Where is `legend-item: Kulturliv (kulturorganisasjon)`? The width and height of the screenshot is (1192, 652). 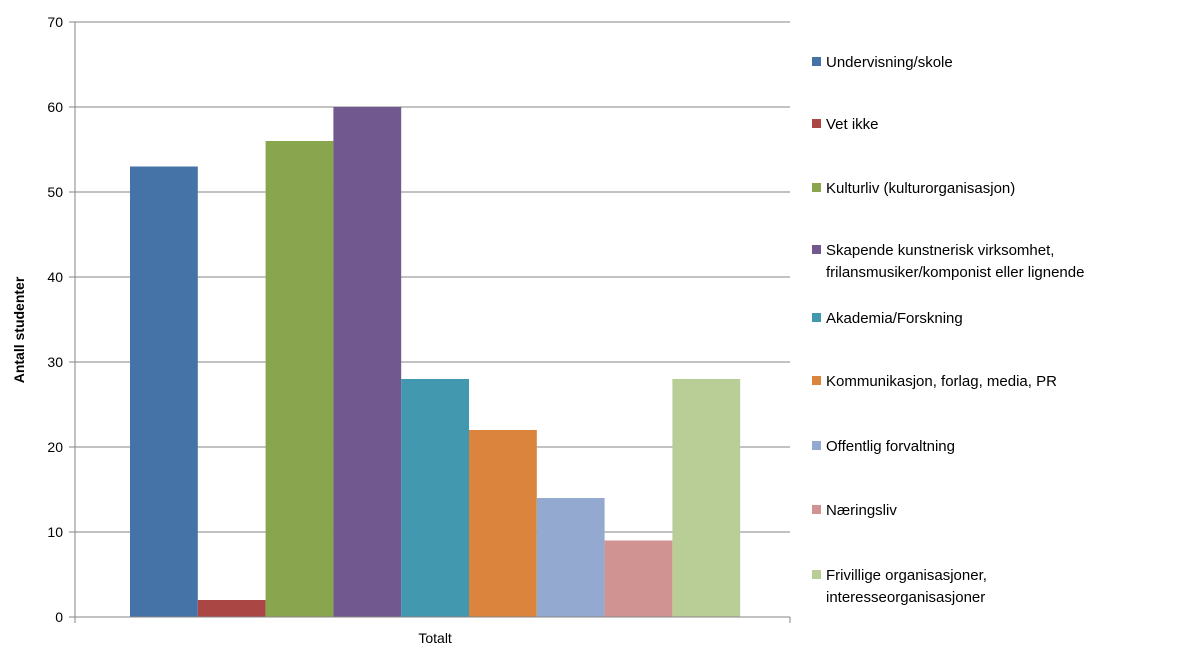 legend-item: Kulturliv (kulturorganisasjon) is located at coordinates (913, 188).